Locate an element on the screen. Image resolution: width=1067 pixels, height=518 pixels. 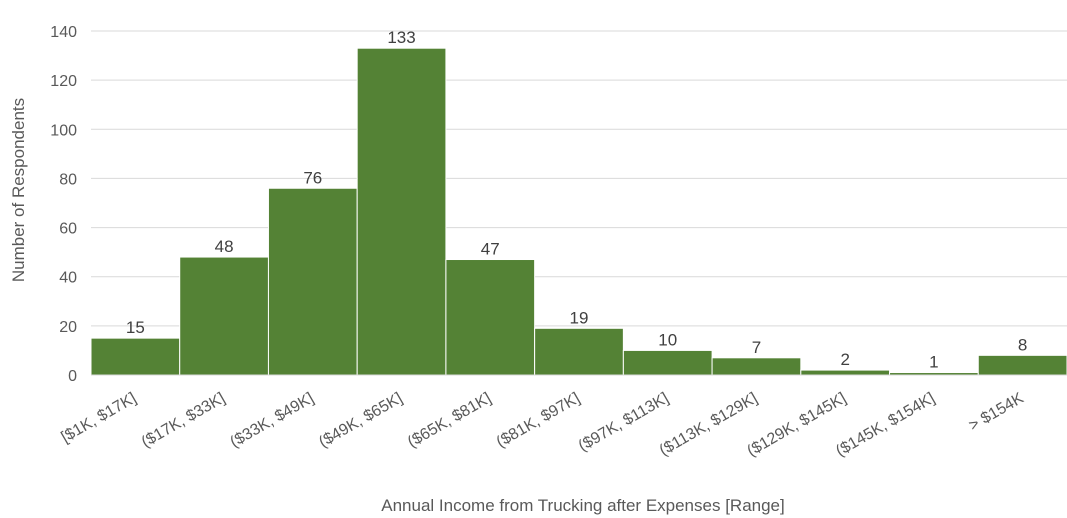
y-tick-label: 40 is located at coordinates (68, 278).